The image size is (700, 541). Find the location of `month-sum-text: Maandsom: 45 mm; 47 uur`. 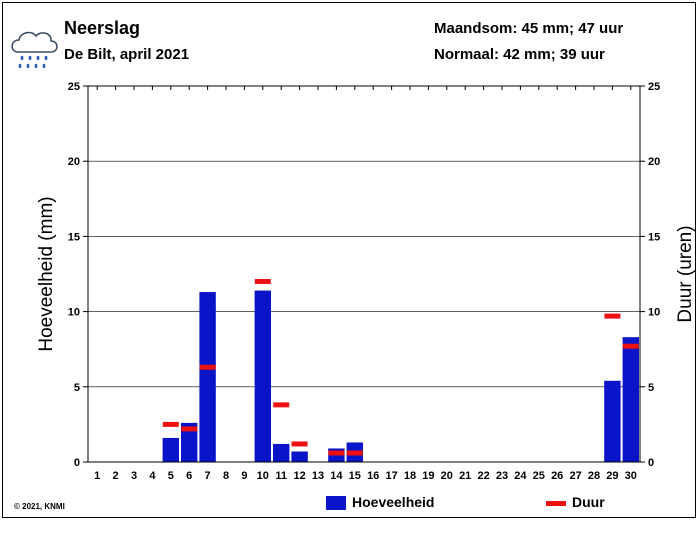

month-sum-text: Maandsom: 45 mm; 47 uur is located at coordinates (529, 28).